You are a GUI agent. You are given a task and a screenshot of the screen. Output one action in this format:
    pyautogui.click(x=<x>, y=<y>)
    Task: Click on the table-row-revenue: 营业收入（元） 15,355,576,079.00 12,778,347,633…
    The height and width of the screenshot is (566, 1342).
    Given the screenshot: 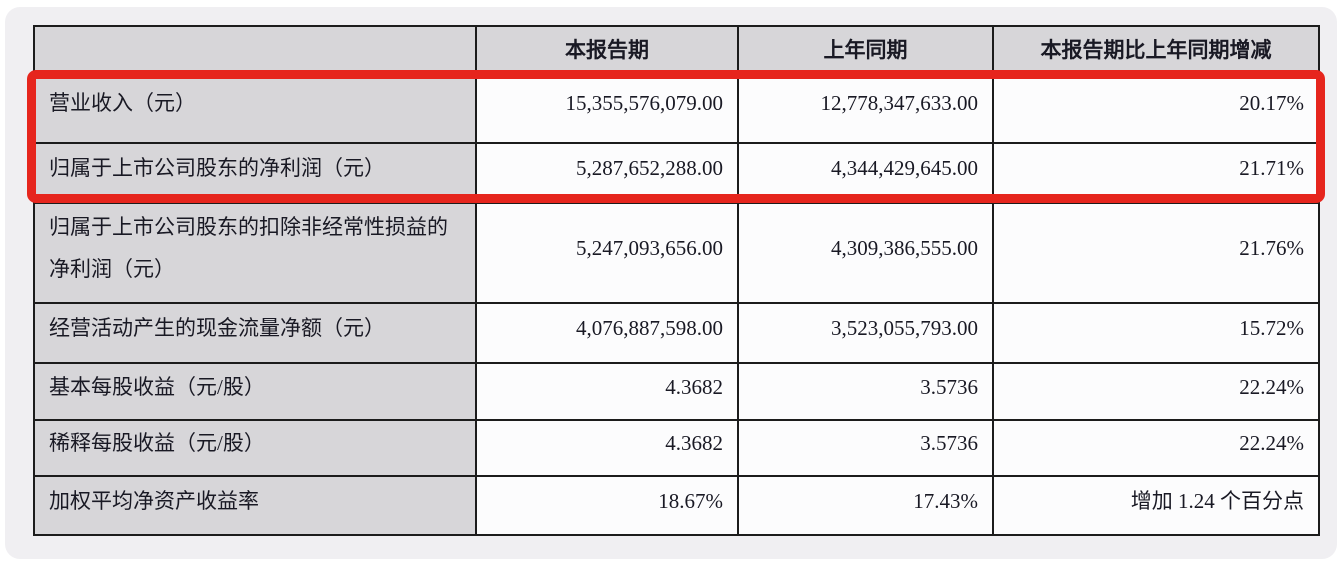 What is the action you would take?
    pyautogui.click(x=676, y=108)
    